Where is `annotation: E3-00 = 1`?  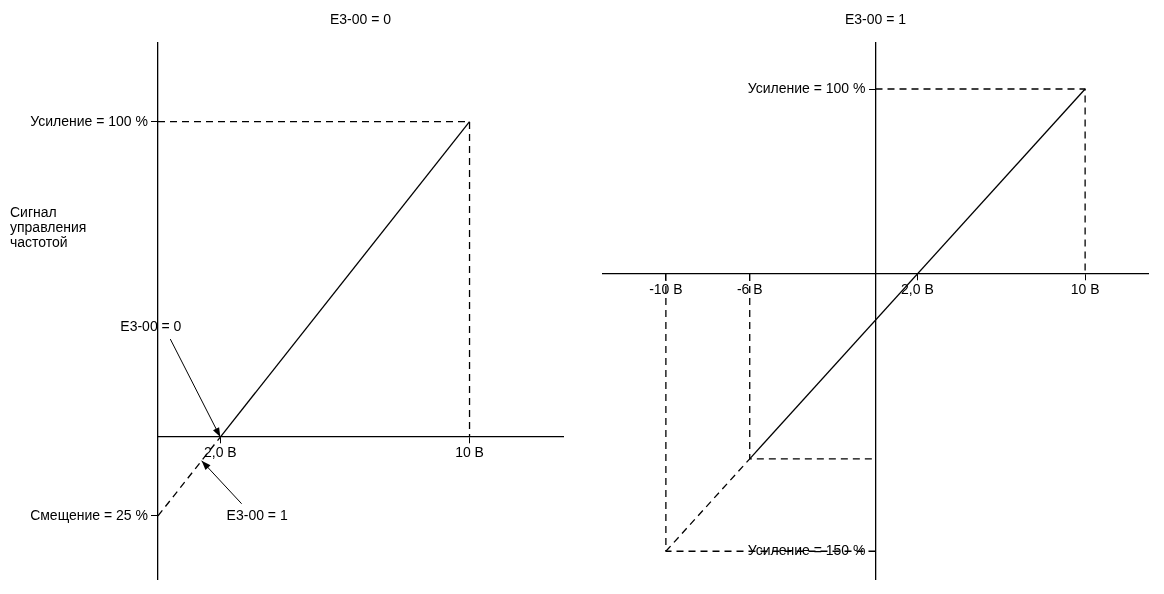
annotation: E3-00 = 1 is located at coordinates (257, 514).